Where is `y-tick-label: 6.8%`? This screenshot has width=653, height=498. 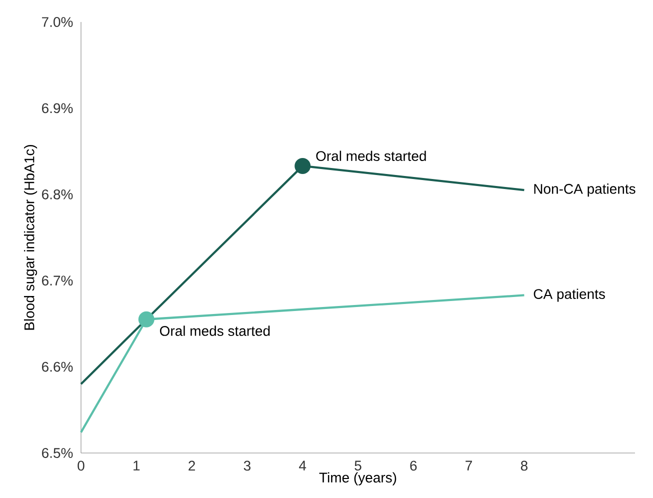
y-tick-label: 6.8% is located at coordinates (57, 194).